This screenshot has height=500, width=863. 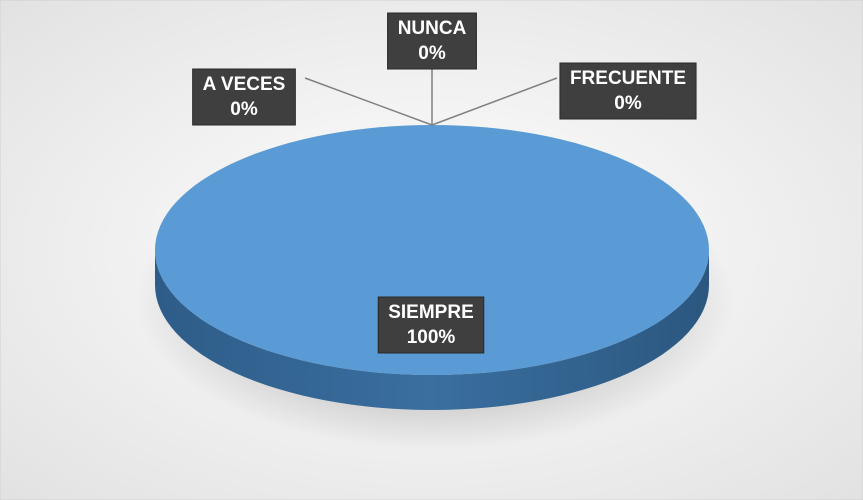 I want to click on value-label: 100%, so click(x=431, y=337).